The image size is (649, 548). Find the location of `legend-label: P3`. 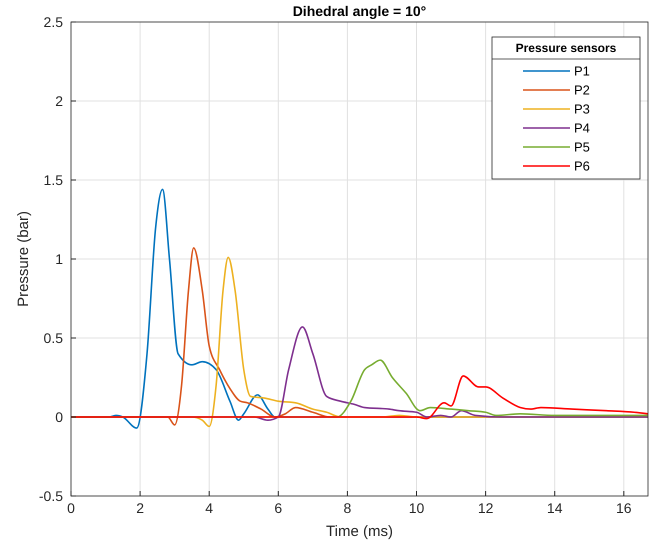

legend-label: P3 is located at coordinates (582, 109).